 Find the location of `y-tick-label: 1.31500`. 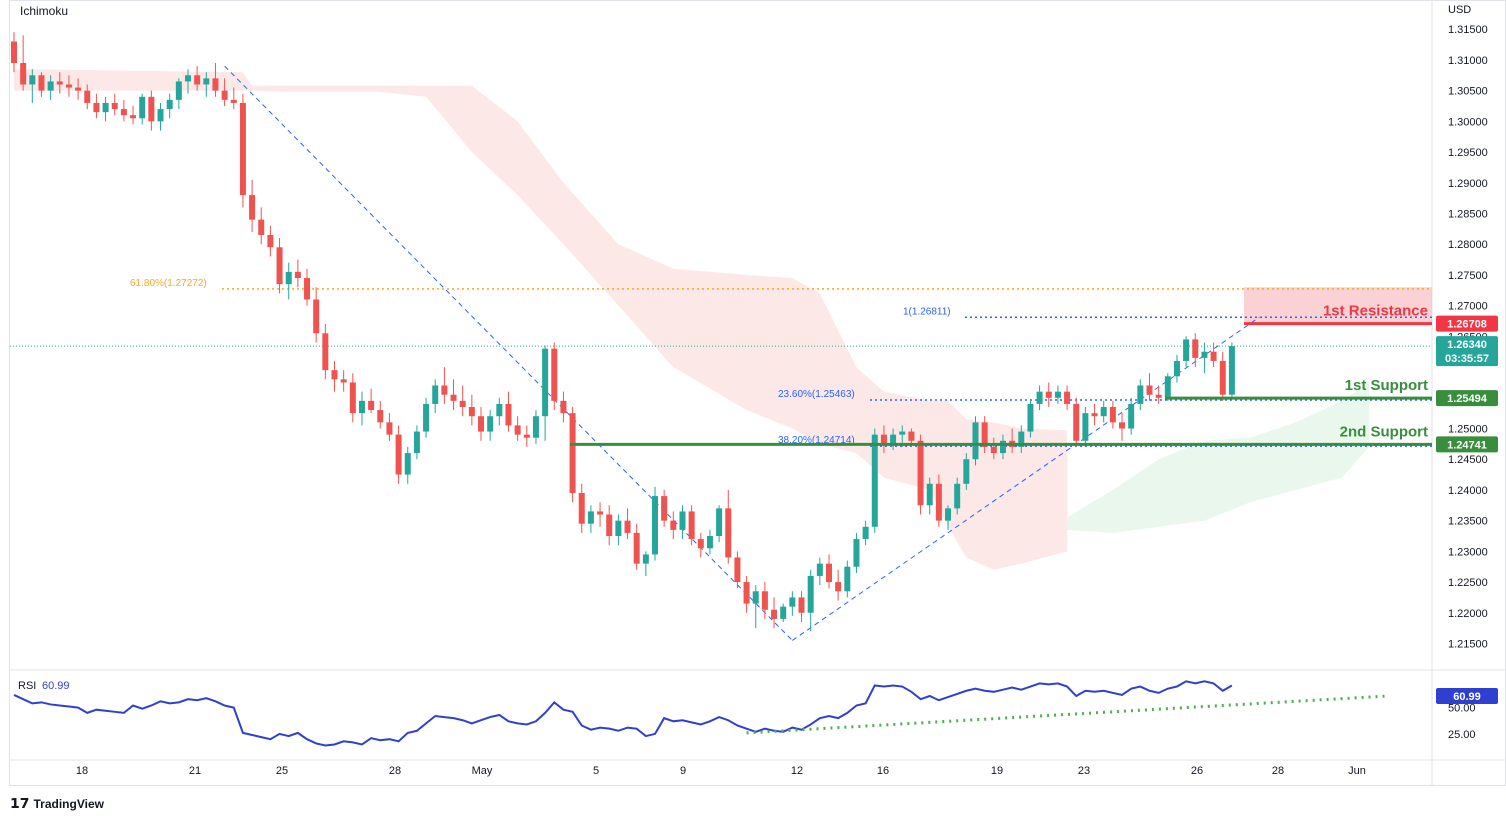

y-tick-label: 1.31500 is located at coordinates (1468, 30).